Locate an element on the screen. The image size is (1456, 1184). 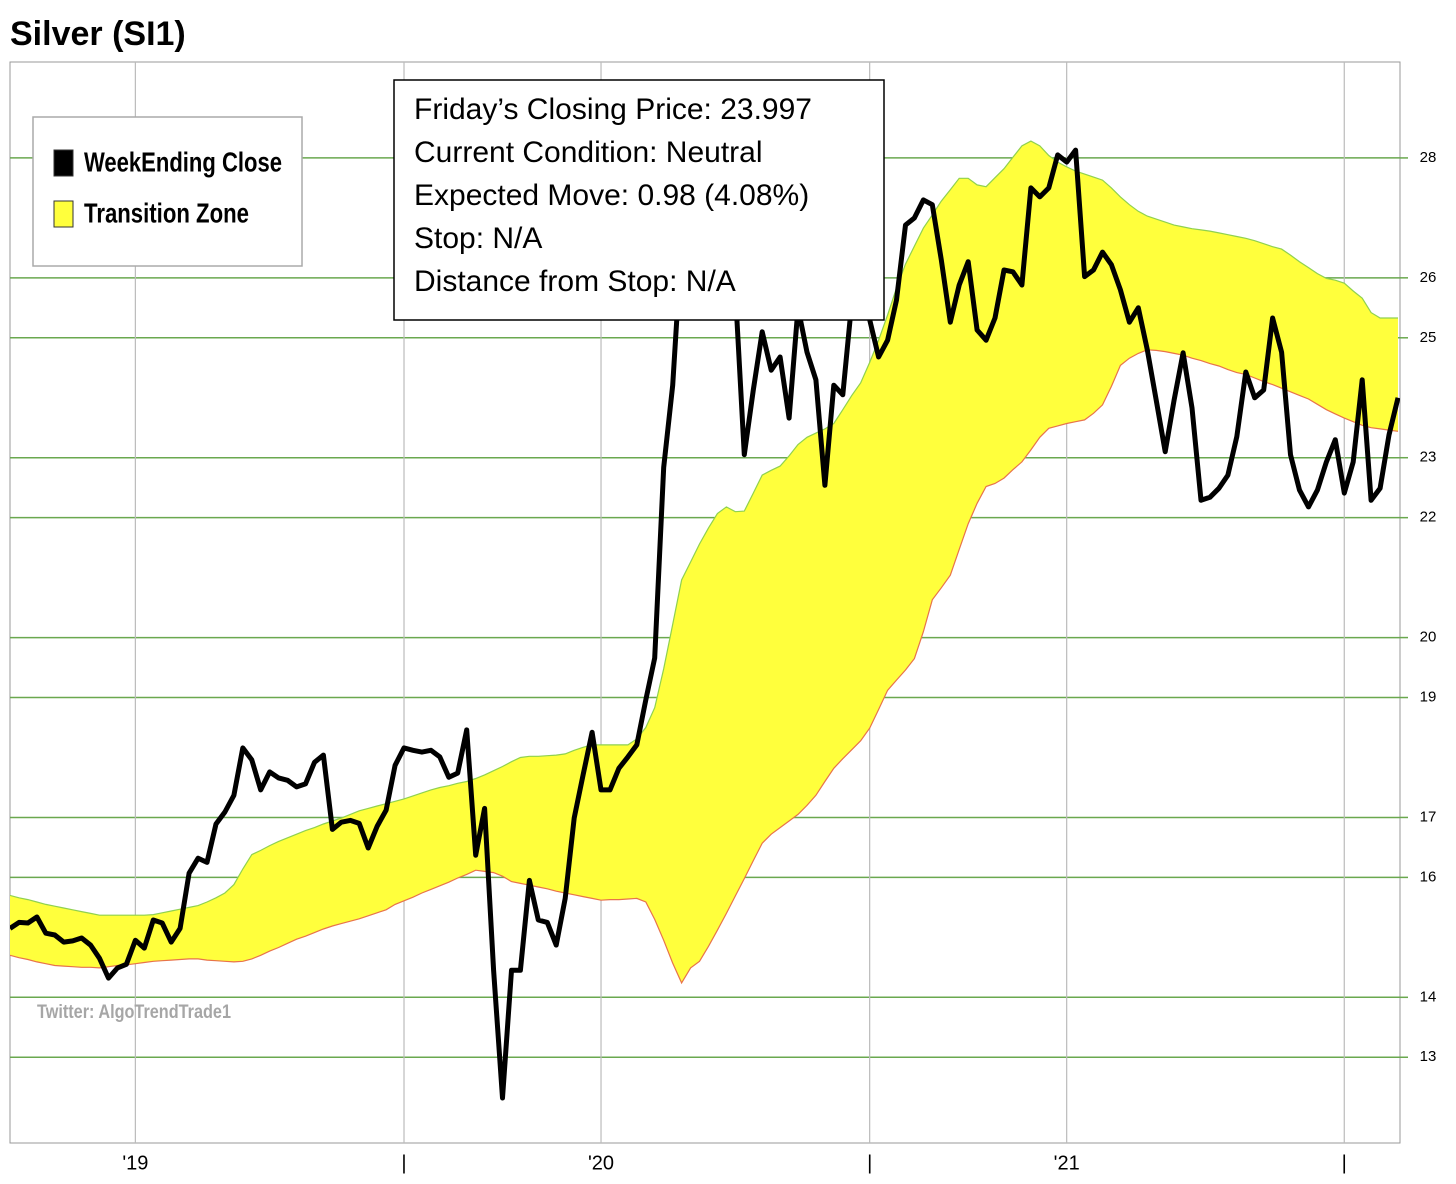
y-tick-label: 19 is located at coordinates (1428, 696).